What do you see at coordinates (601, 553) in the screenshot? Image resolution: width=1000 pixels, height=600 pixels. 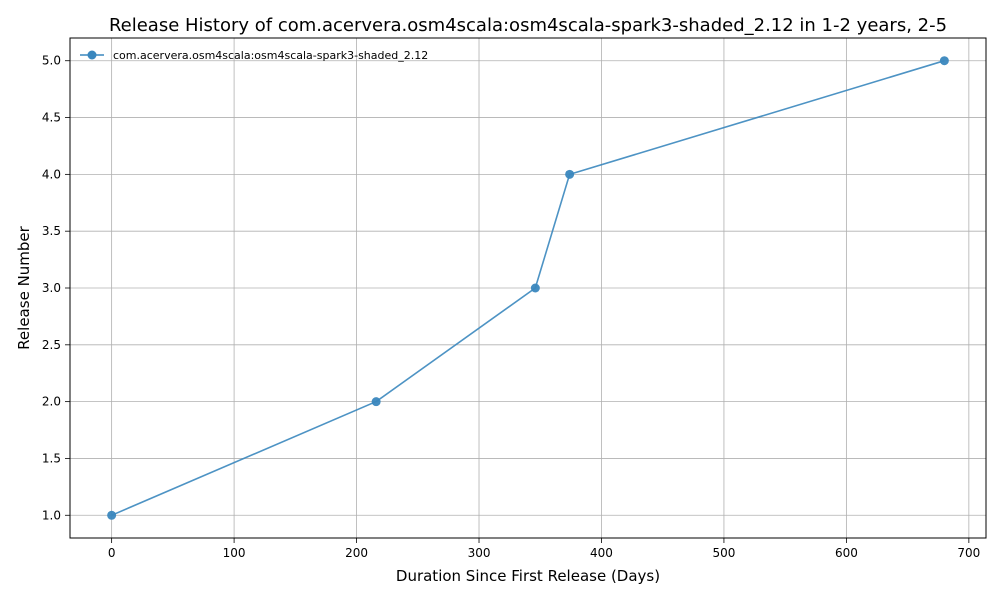 I see `x-tick-label: 400` at bounding box center [601, 553].